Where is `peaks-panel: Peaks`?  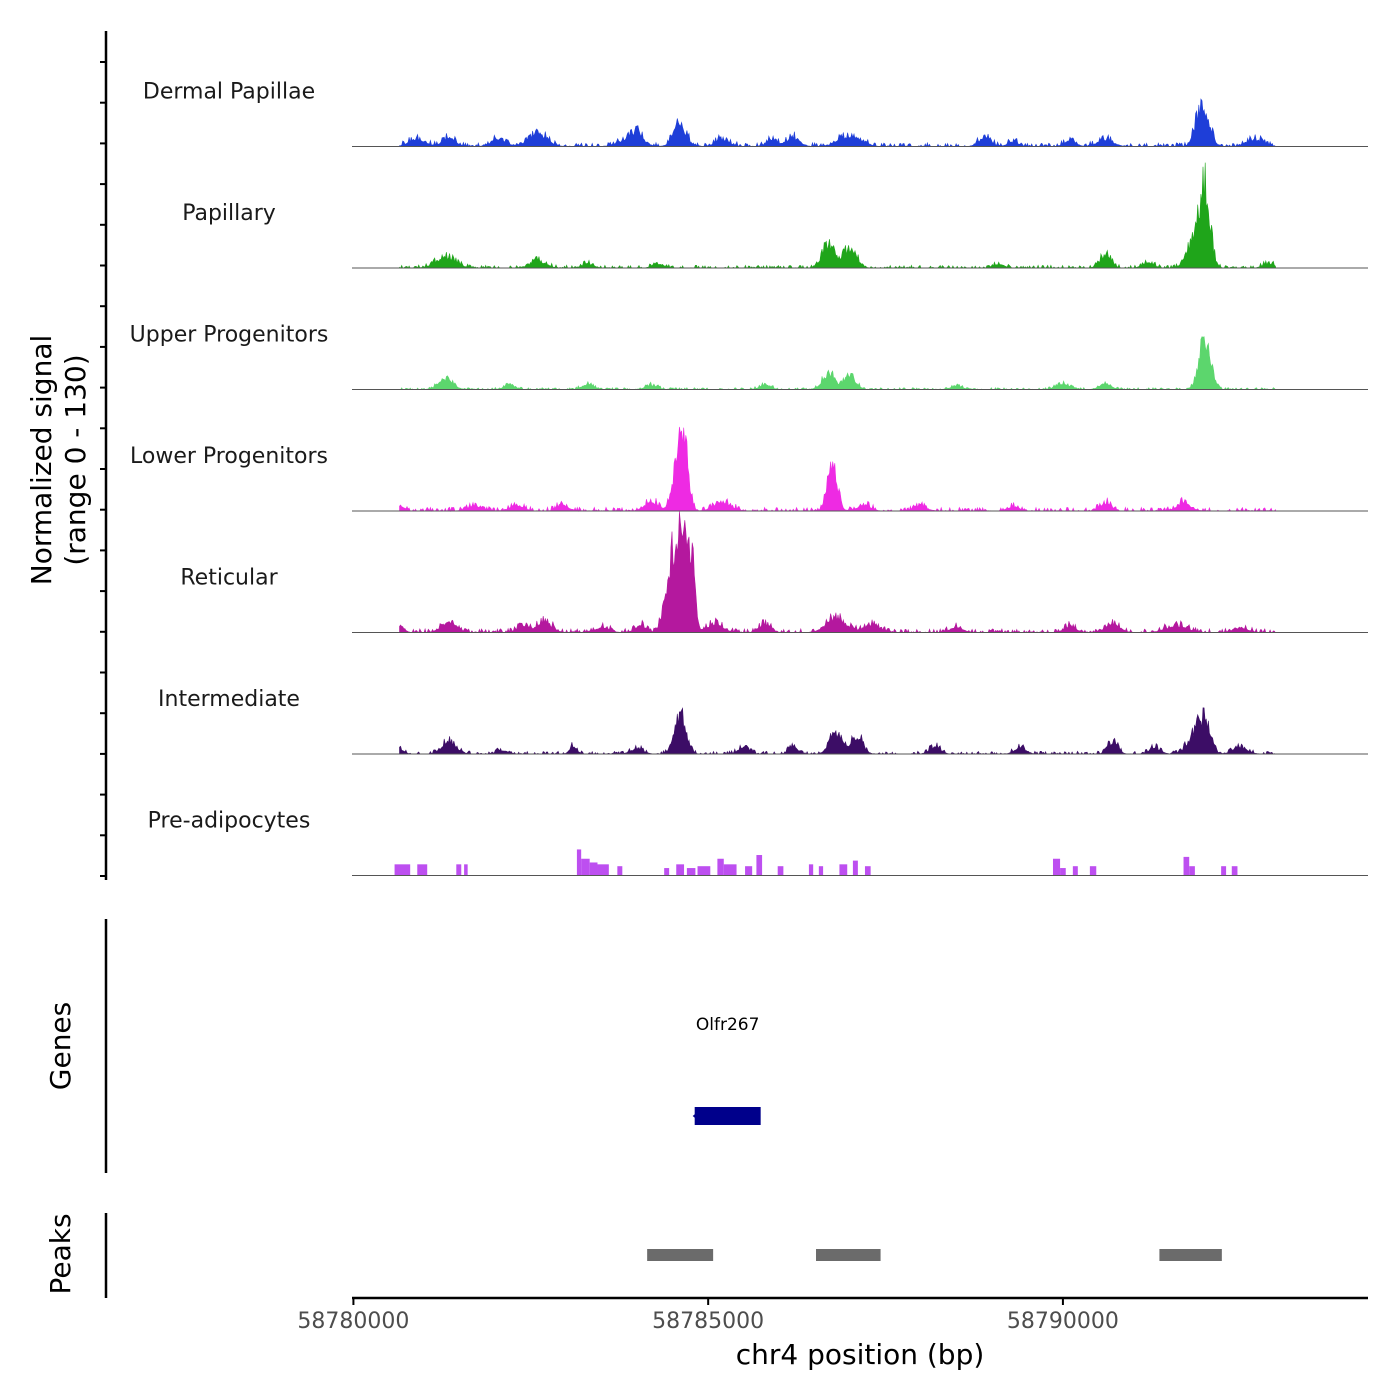
peaks-panel: Peaks is located at coordinates (633, 1255).